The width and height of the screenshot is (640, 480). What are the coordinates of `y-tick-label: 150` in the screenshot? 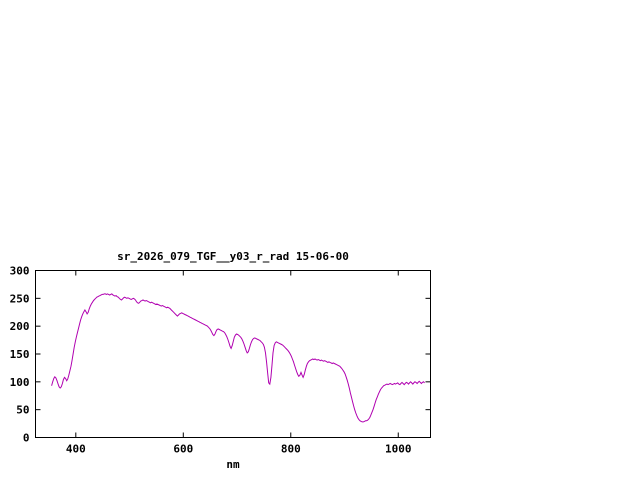 It's located at (20, 354).